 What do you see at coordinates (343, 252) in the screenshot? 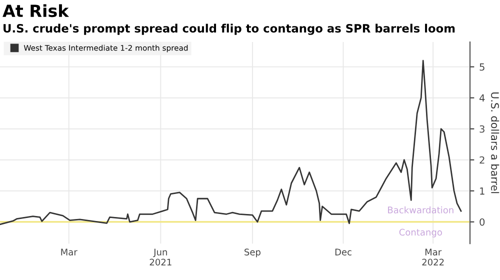
I see `x-tick-label: Dec` at bounding box center [343, 252].